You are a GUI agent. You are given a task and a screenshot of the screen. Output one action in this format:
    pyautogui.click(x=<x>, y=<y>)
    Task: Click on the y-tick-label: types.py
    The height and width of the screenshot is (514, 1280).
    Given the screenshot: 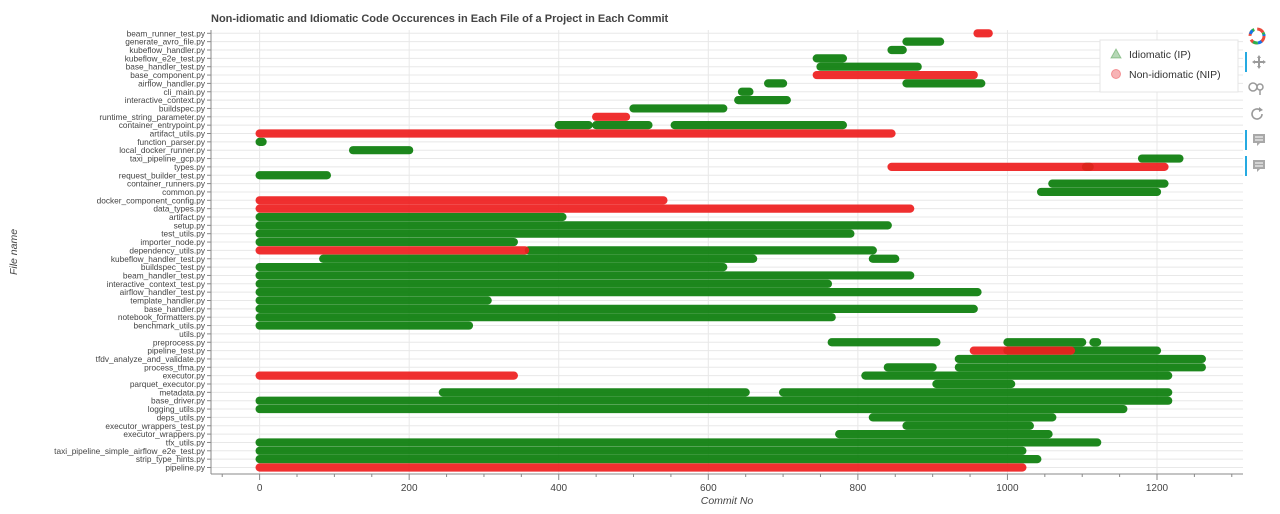 What is the action you would take?
    pyautogui.click(x=190, y=167)
    